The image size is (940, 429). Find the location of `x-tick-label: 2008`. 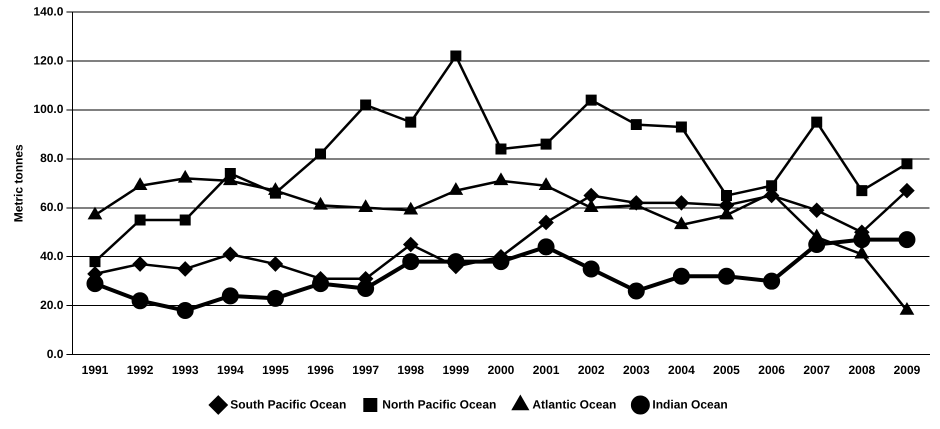

x-tick-label: 2008 is located at coordinates (862, 370).